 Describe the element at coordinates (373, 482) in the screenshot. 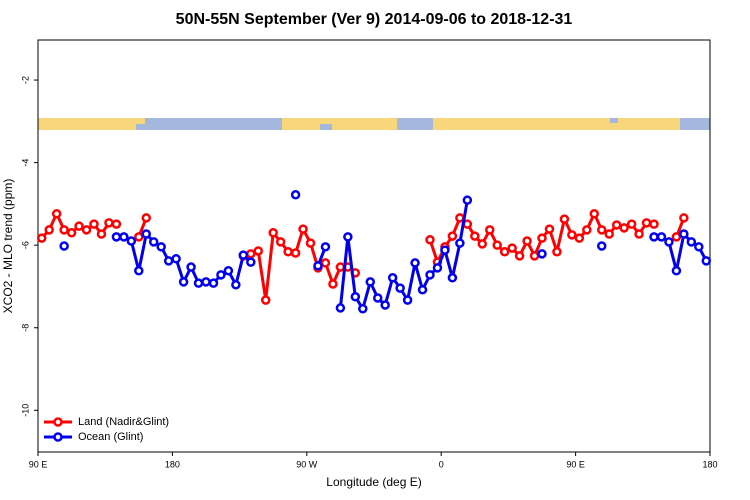

I see `x-axis-label: Longitude (deg E)` at that location.